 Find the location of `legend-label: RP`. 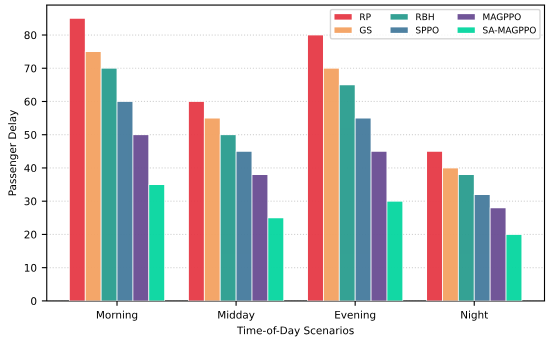

legend-label: RP is located at coordinates (365, 17).